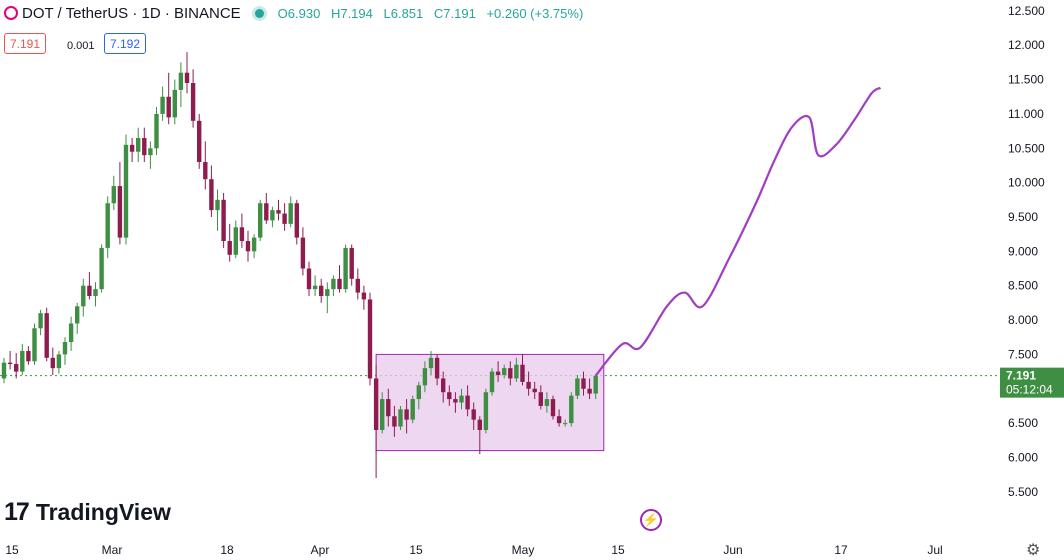 The height and width of the screenshot is (560, 1064). What do you see at coordinates (1033, 550) in the screenshot?
I see `settings-gear-icon: ⚙` at bounding box center [1033, 550].